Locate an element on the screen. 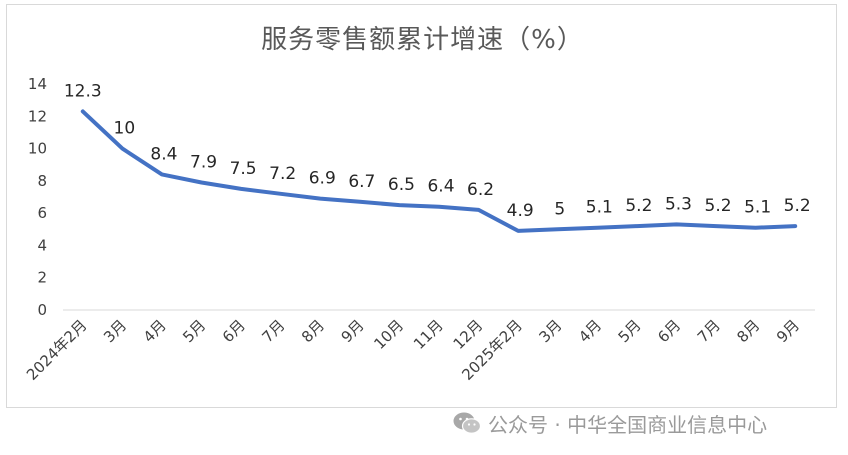 The image size is (848, 455). y-tick-label: 2 is located at coordinates (42, 278).